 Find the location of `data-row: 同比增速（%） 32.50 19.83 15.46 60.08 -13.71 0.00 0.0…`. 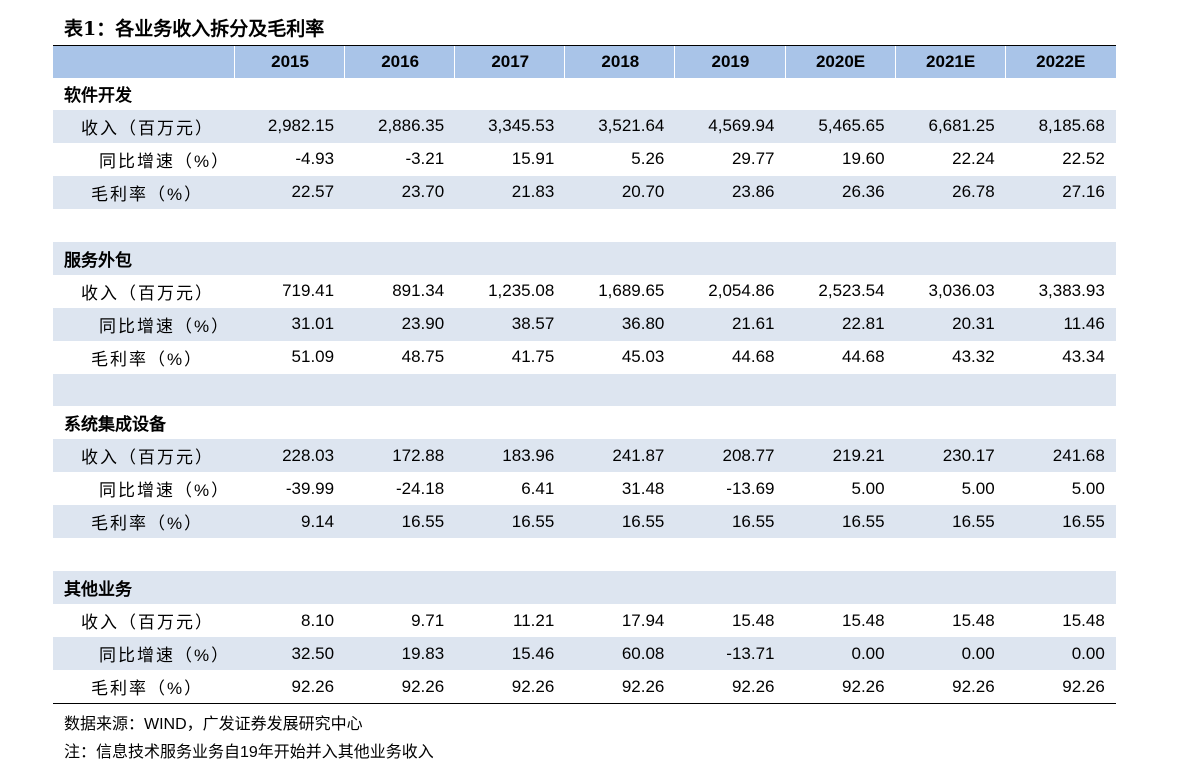

data-row: 同比增速（%） 32.50 19.83 15.46 60.08 -13.71 0.00 0.0… is located at coordinates (584, 654).